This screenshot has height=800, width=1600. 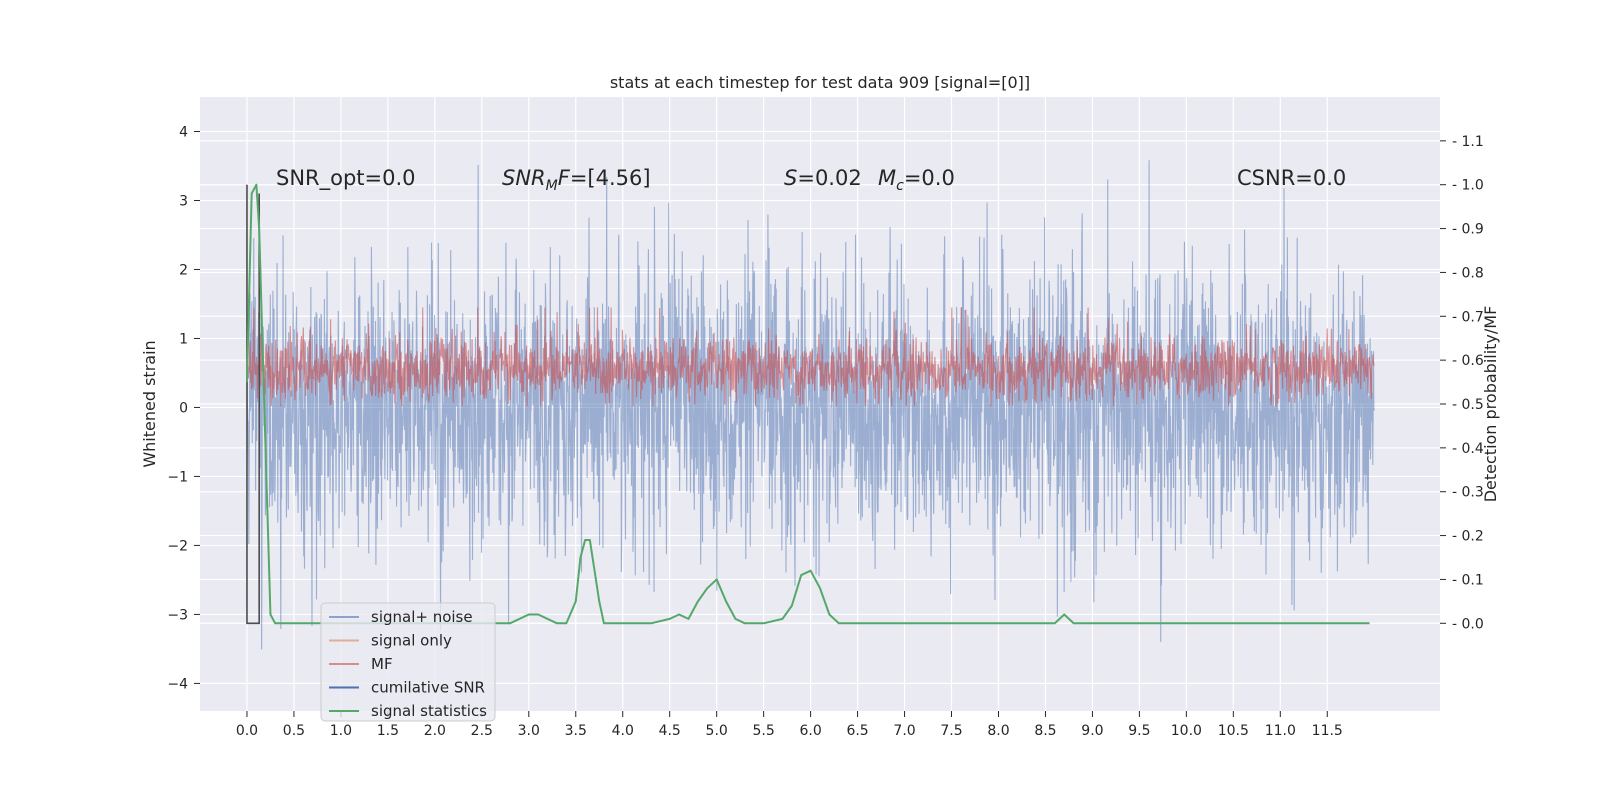 What do you see at coordinates (247, 731) in the screenshot?
I see `x-tick-label: 0.0` at bounding box center [247, 731].